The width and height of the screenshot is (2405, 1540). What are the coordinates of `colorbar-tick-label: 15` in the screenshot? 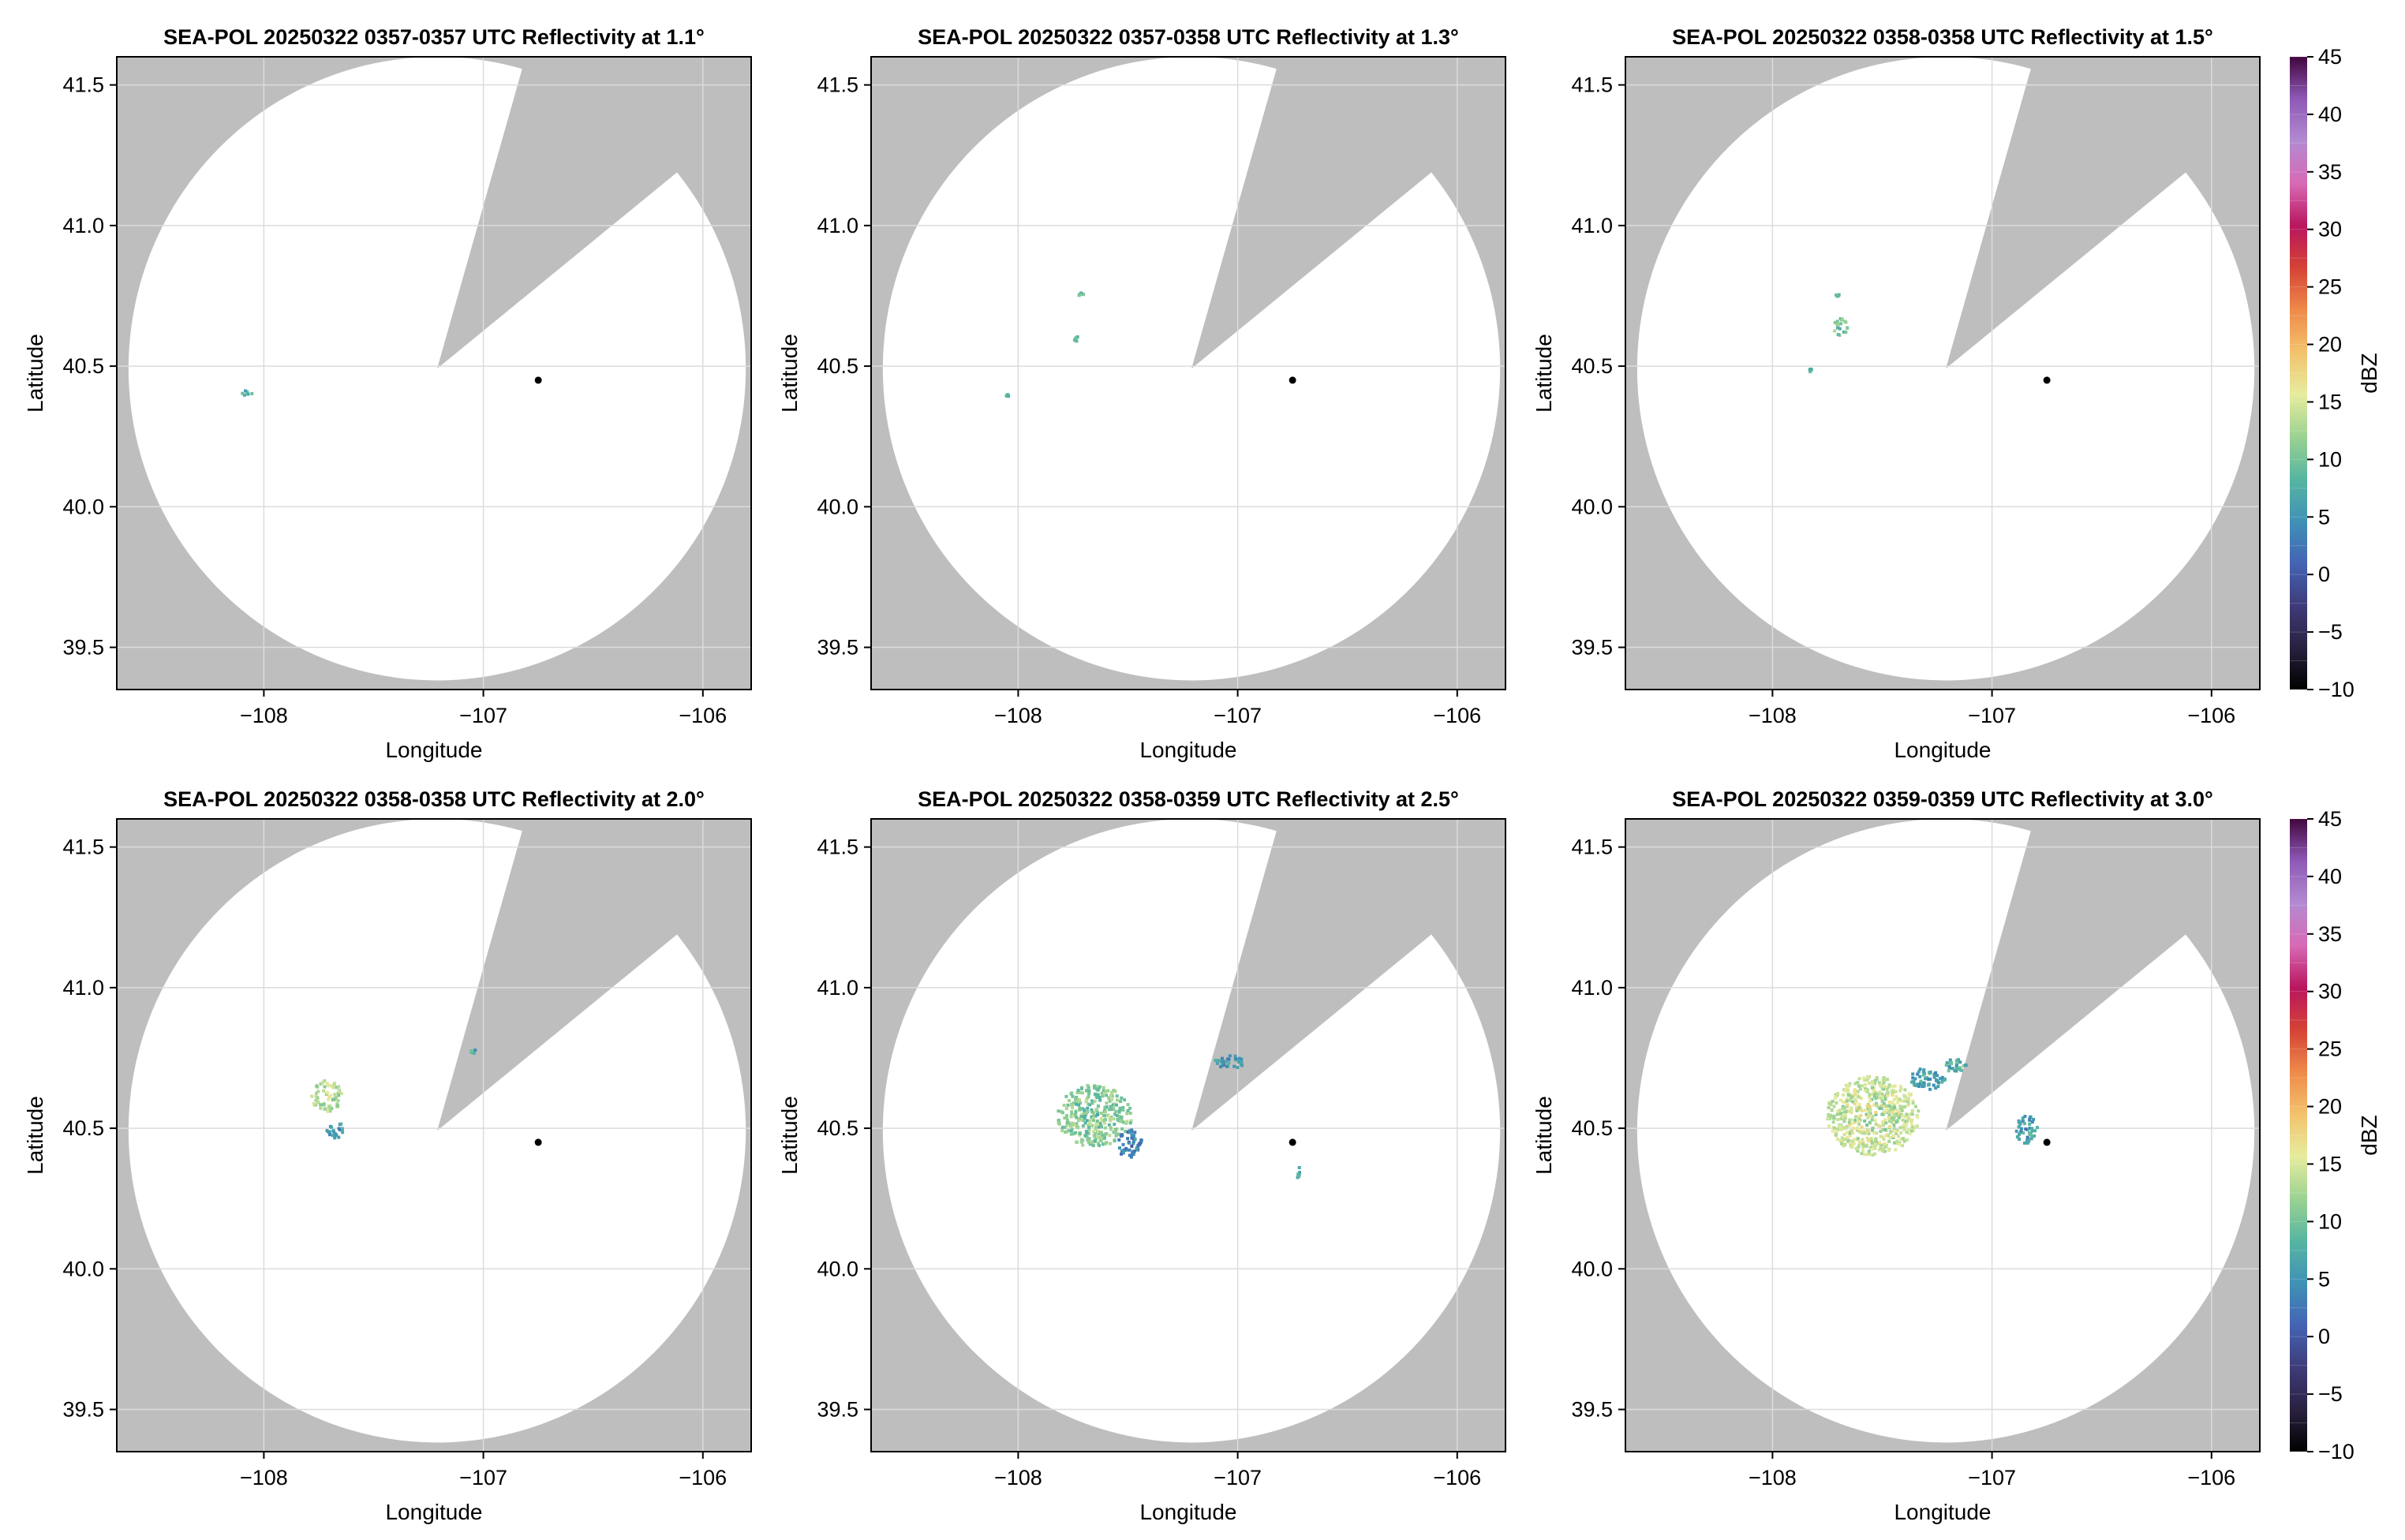 It's located at (2330, 401).